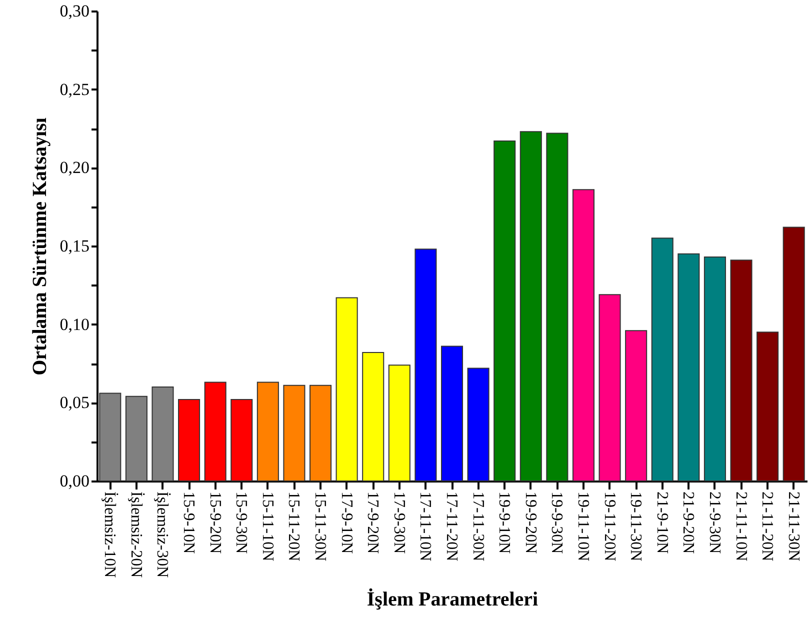 This screenshot has height=643, width=810. I want to click on x-tick-label: 21-11-30N, so click(793, 527).